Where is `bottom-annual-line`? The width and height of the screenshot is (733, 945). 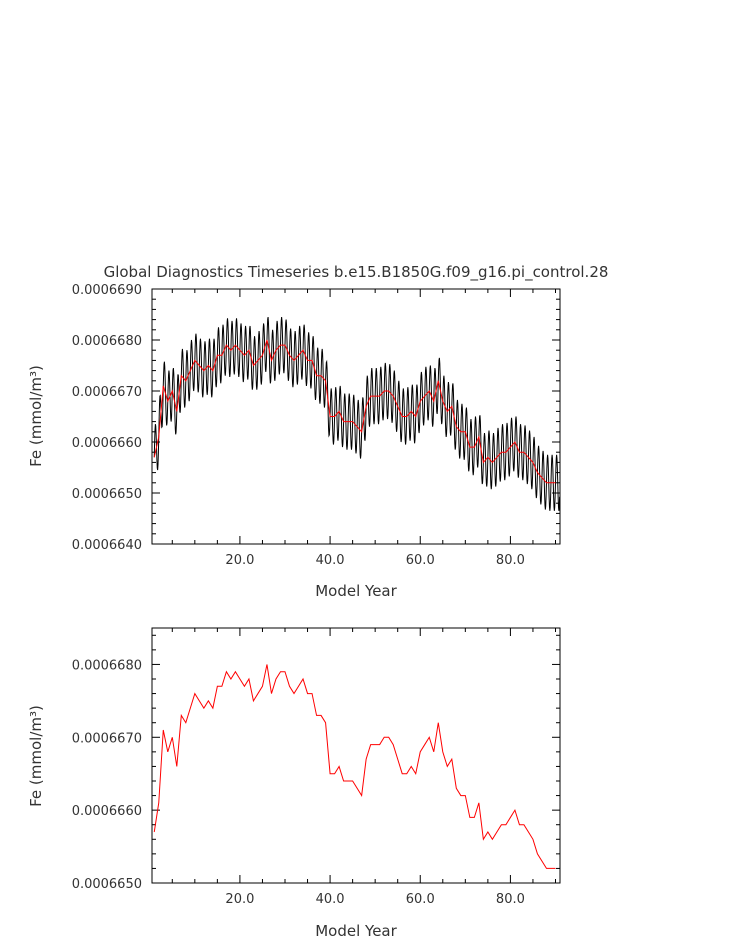 bottom-annual-line is located at coordinates (354, 766).